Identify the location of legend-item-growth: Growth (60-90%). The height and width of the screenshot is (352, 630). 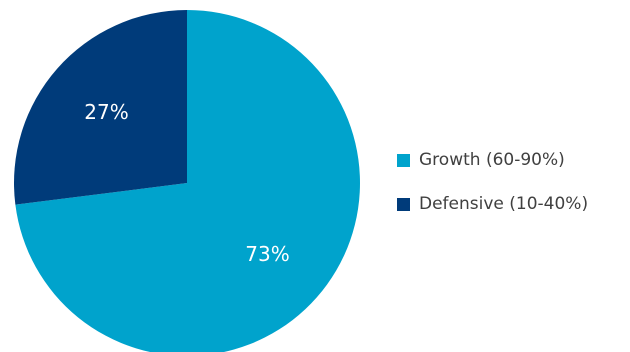
(492, 160).